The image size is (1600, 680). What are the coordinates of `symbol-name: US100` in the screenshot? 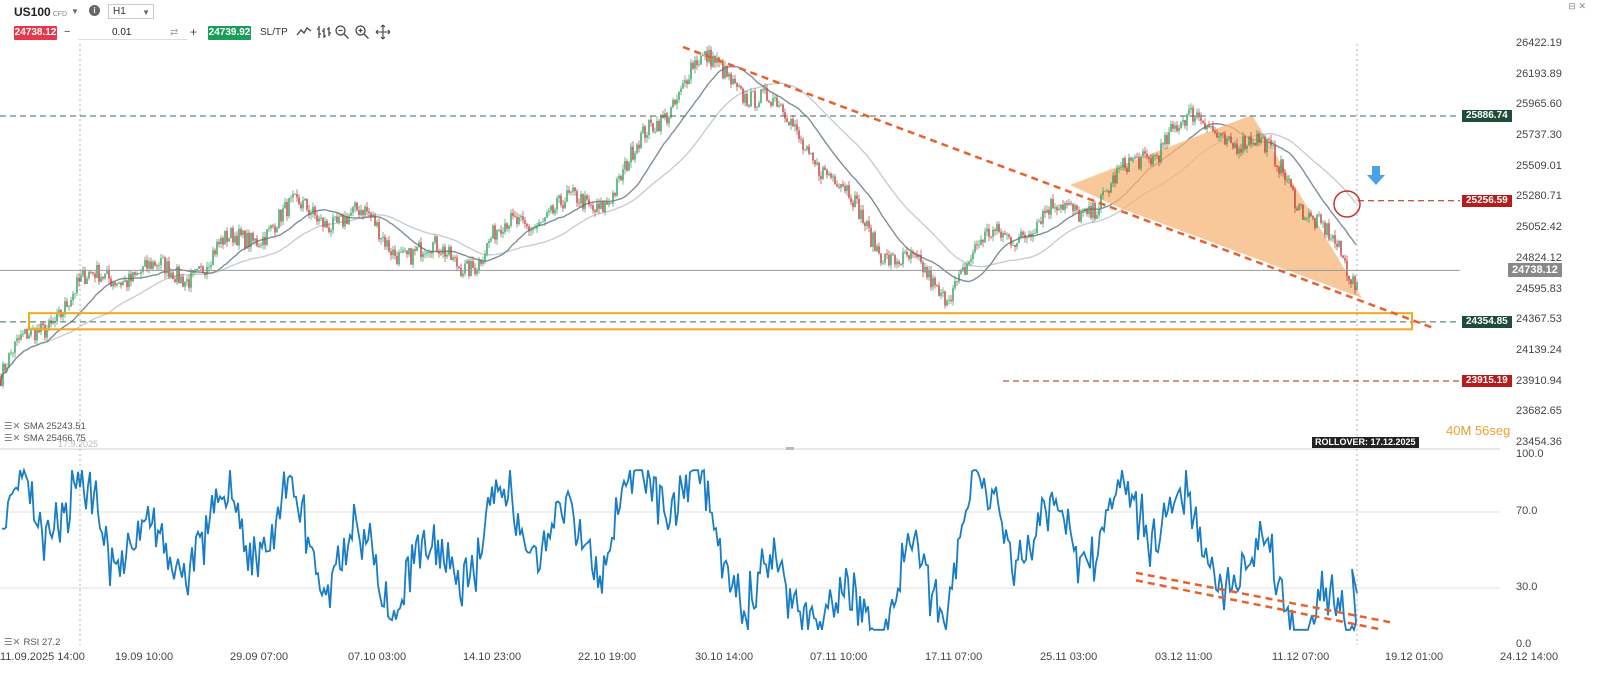 It's located at (32, 12).